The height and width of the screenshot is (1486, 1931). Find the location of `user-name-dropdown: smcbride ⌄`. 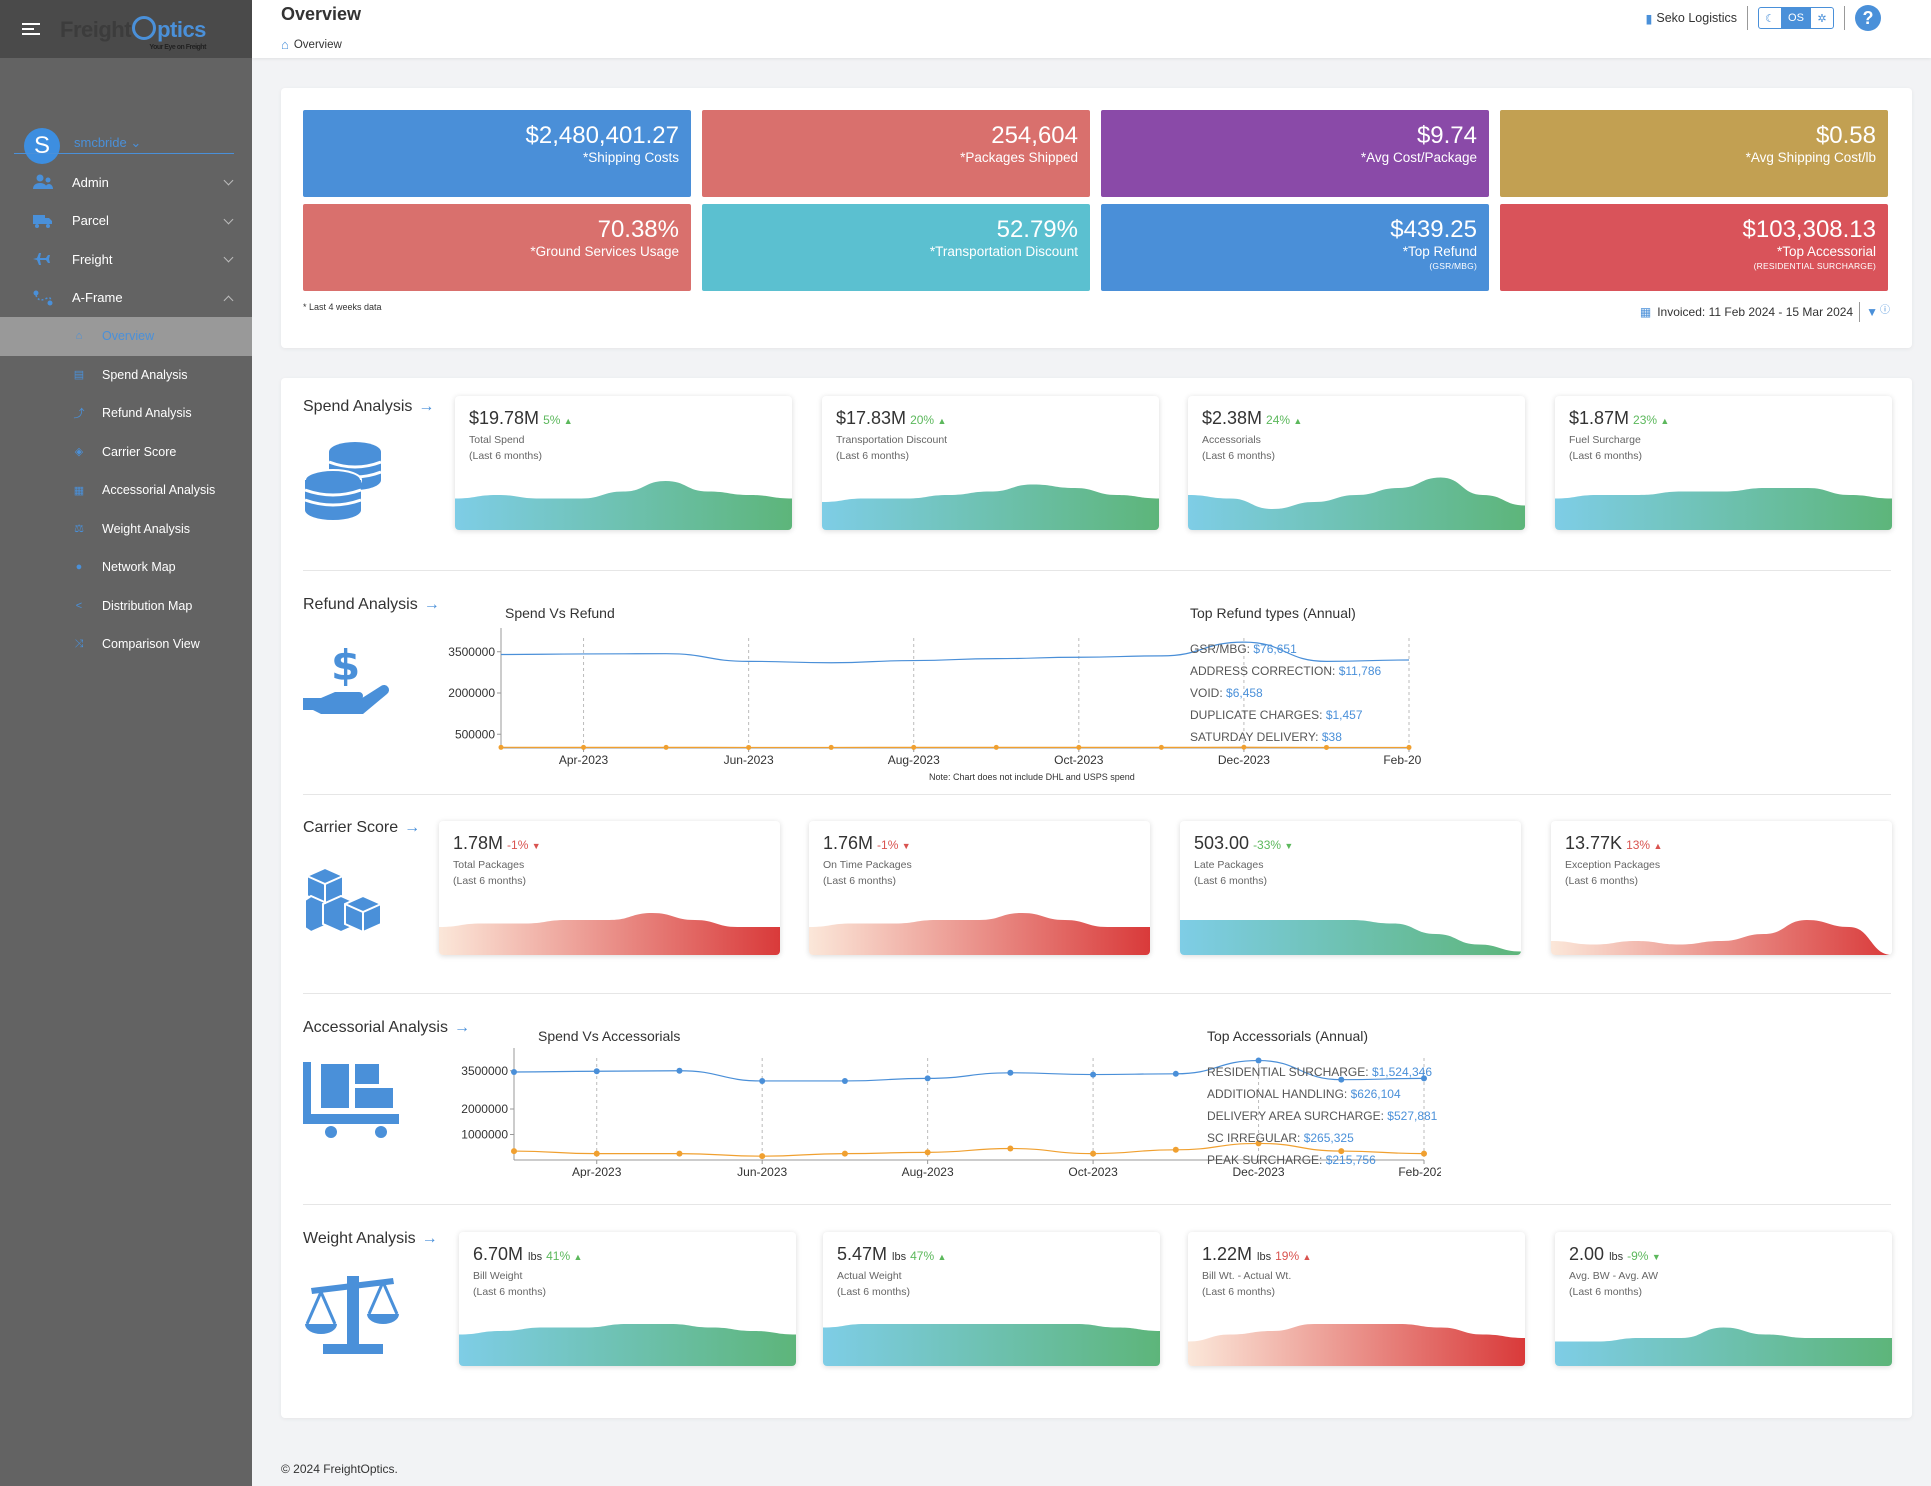

user-name-dropdown: smcbride ⌄ is located at coordinates (108, 142).